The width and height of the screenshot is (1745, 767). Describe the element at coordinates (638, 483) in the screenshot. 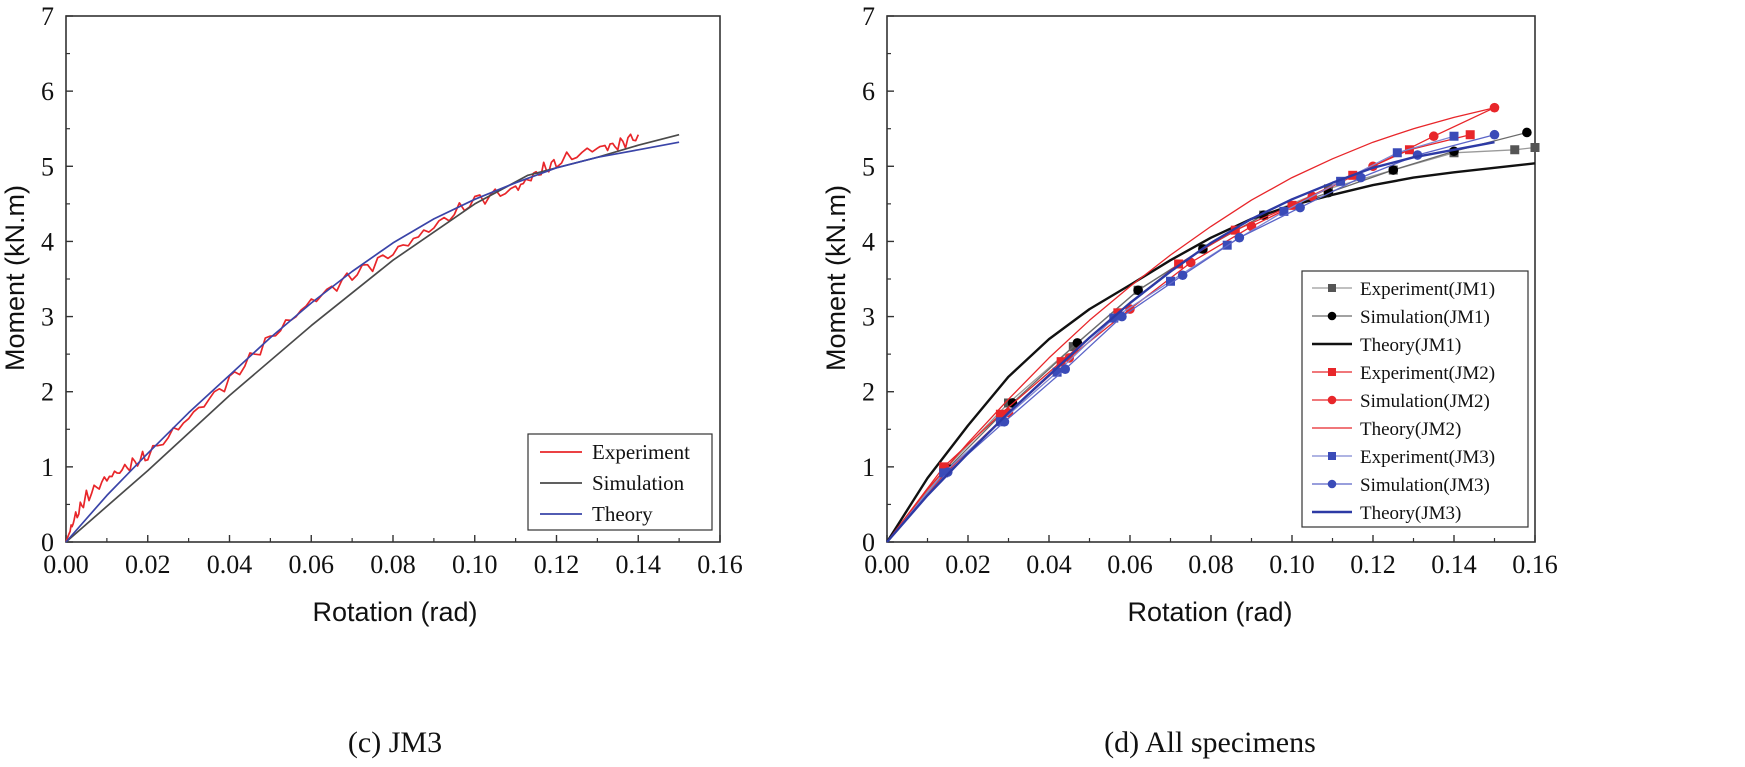

I see `legend-label: Simulation` at that location.